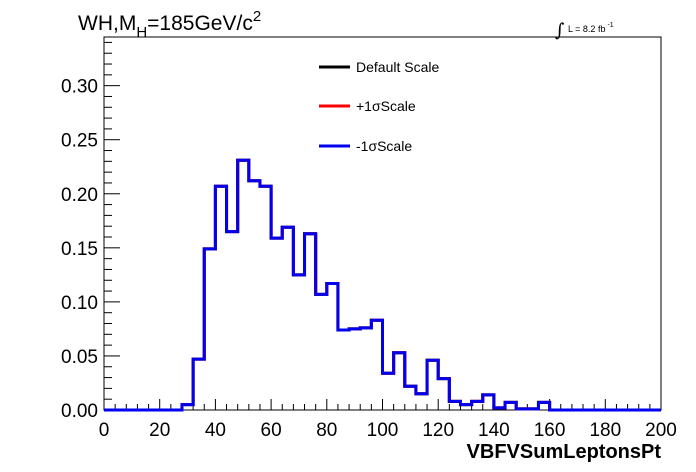  What do you see at coordinates (383, 430) in the screenshot?
I see `x-tick-label: 100` at bounding box center [383, 430].